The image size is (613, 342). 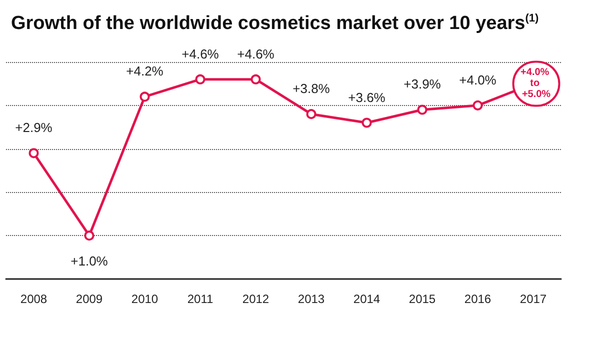 What do you see at coordinates (311, 299) in the screenshot?
I see `x-tick-label: 2013` at bounding box center [311, 299].